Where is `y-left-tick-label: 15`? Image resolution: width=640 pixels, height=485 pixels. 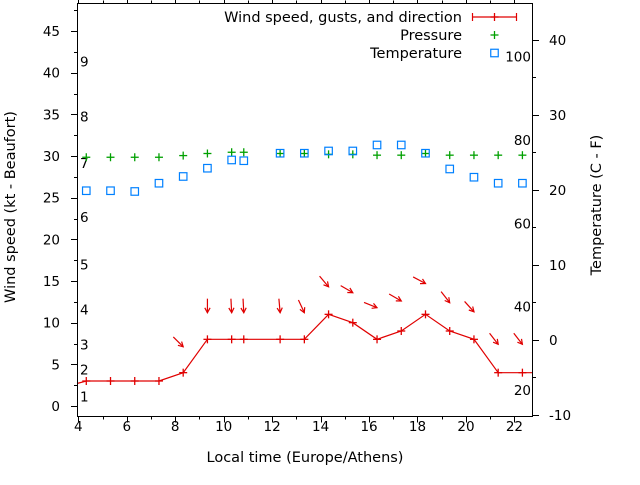 y-left-tick-label: 15 is located at coordinates (51, 282).